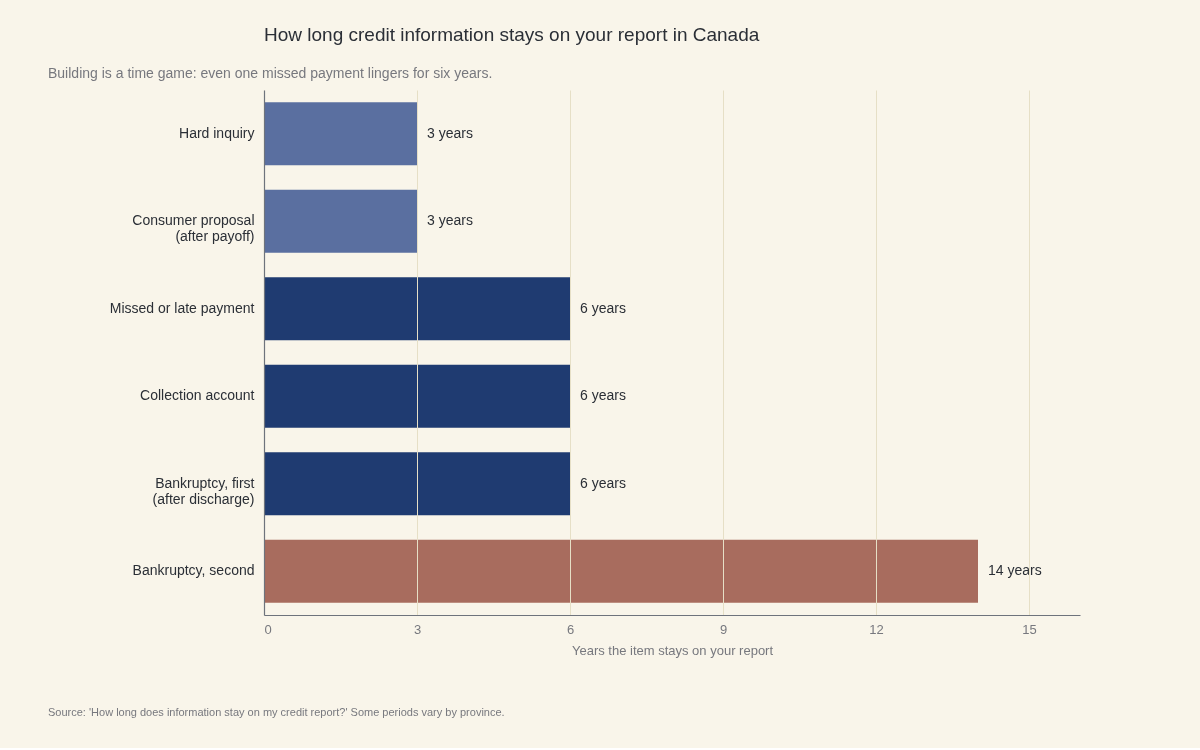 The image size is (1200, 750). I want to click on source-note: Source: 'How long does information stay on my credit report?' Some periods vary by province., so click(276, 712).